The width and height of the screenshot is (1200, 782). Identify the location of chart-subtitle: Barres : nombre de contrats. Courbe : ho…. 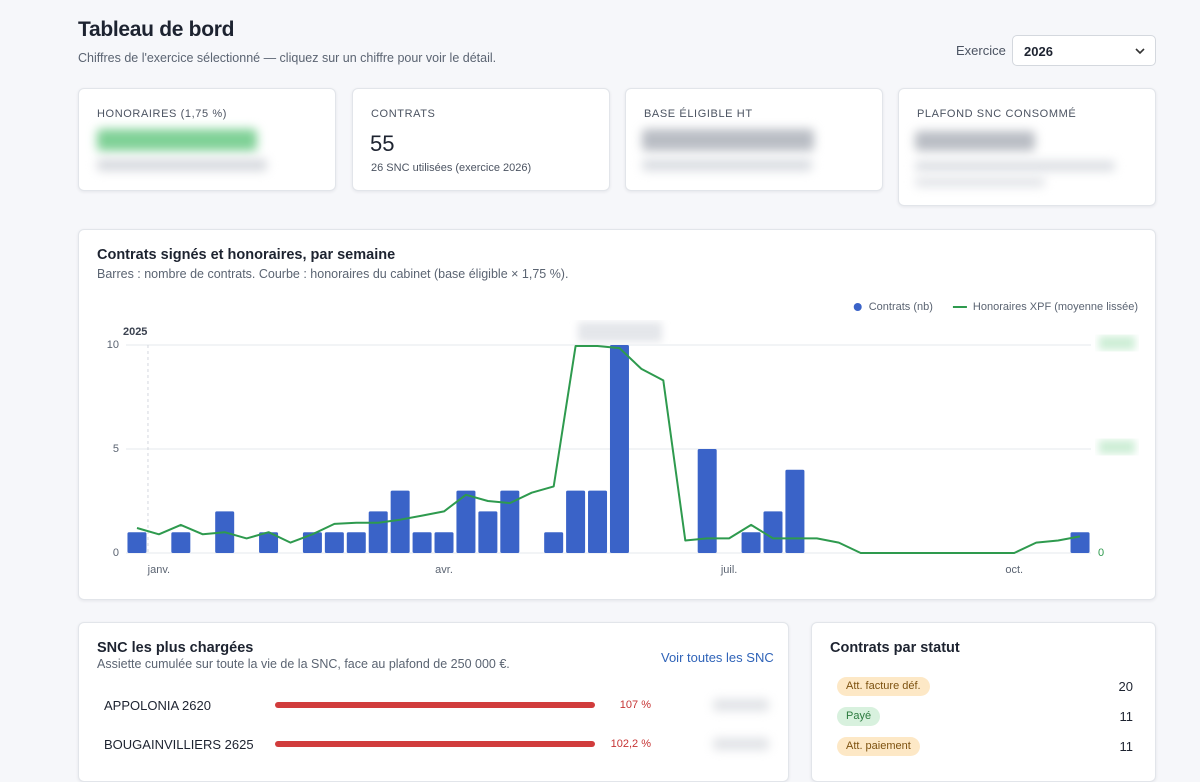
(333, 274).